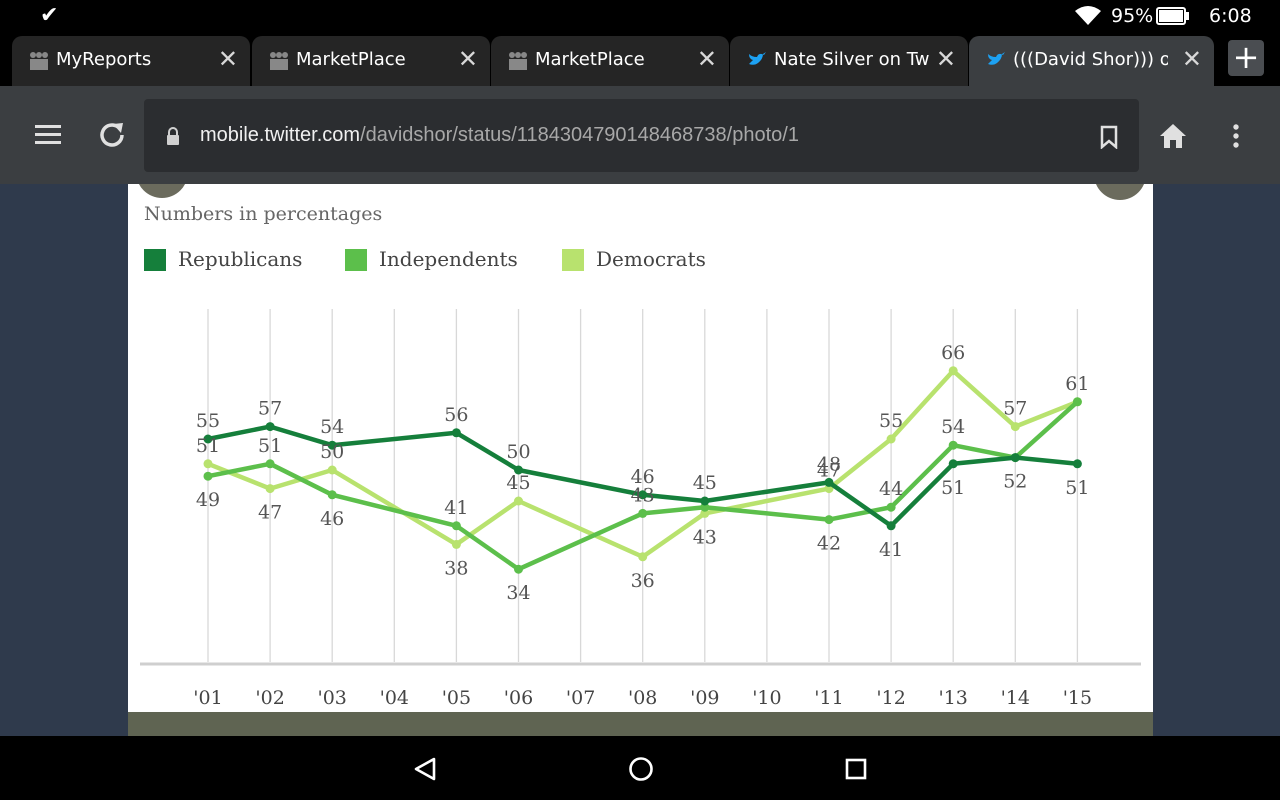 The height and width of the screenshot is (800, 1280). What do you see at coordinates (1109, 137) in the screenshot?
I see `bookmark-icon` at bounding box center [1109, 137].